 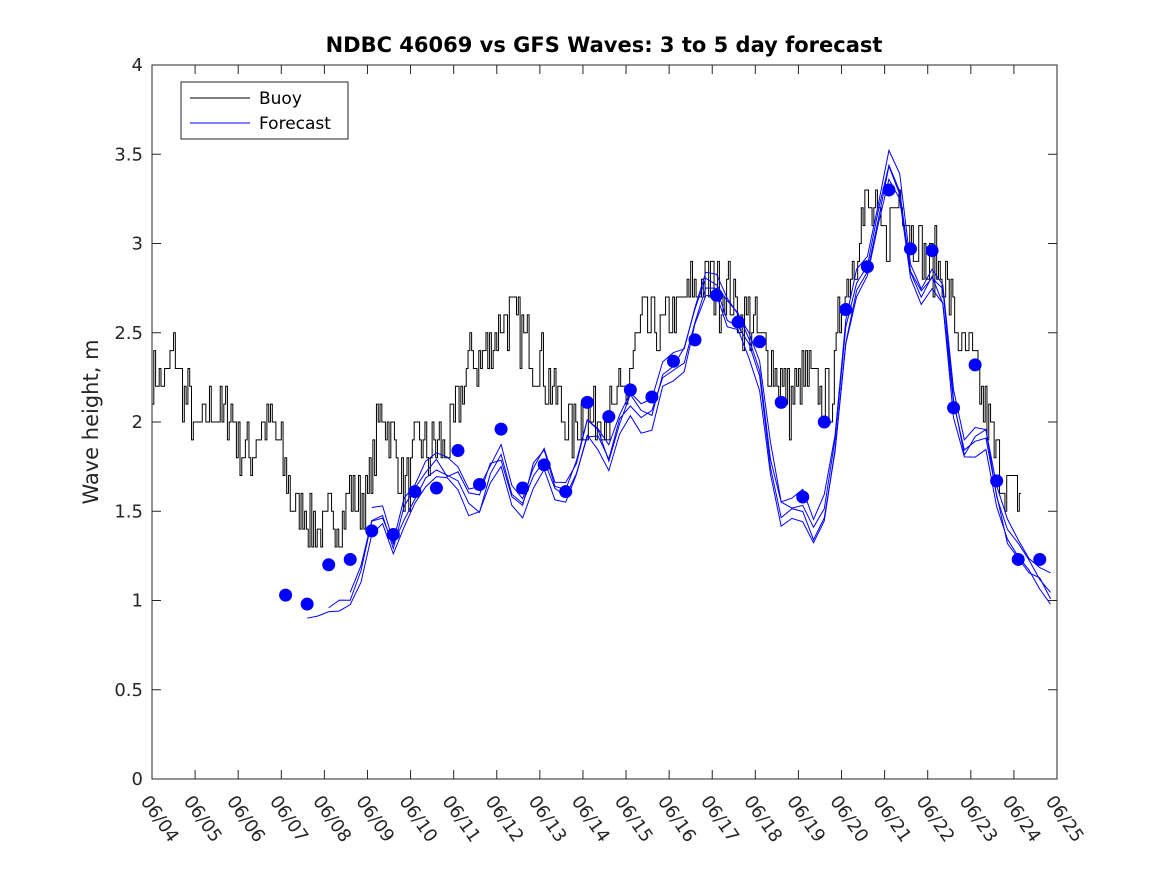 I want to click on x-tick-label: 06/23, so click(x=978, y=819).